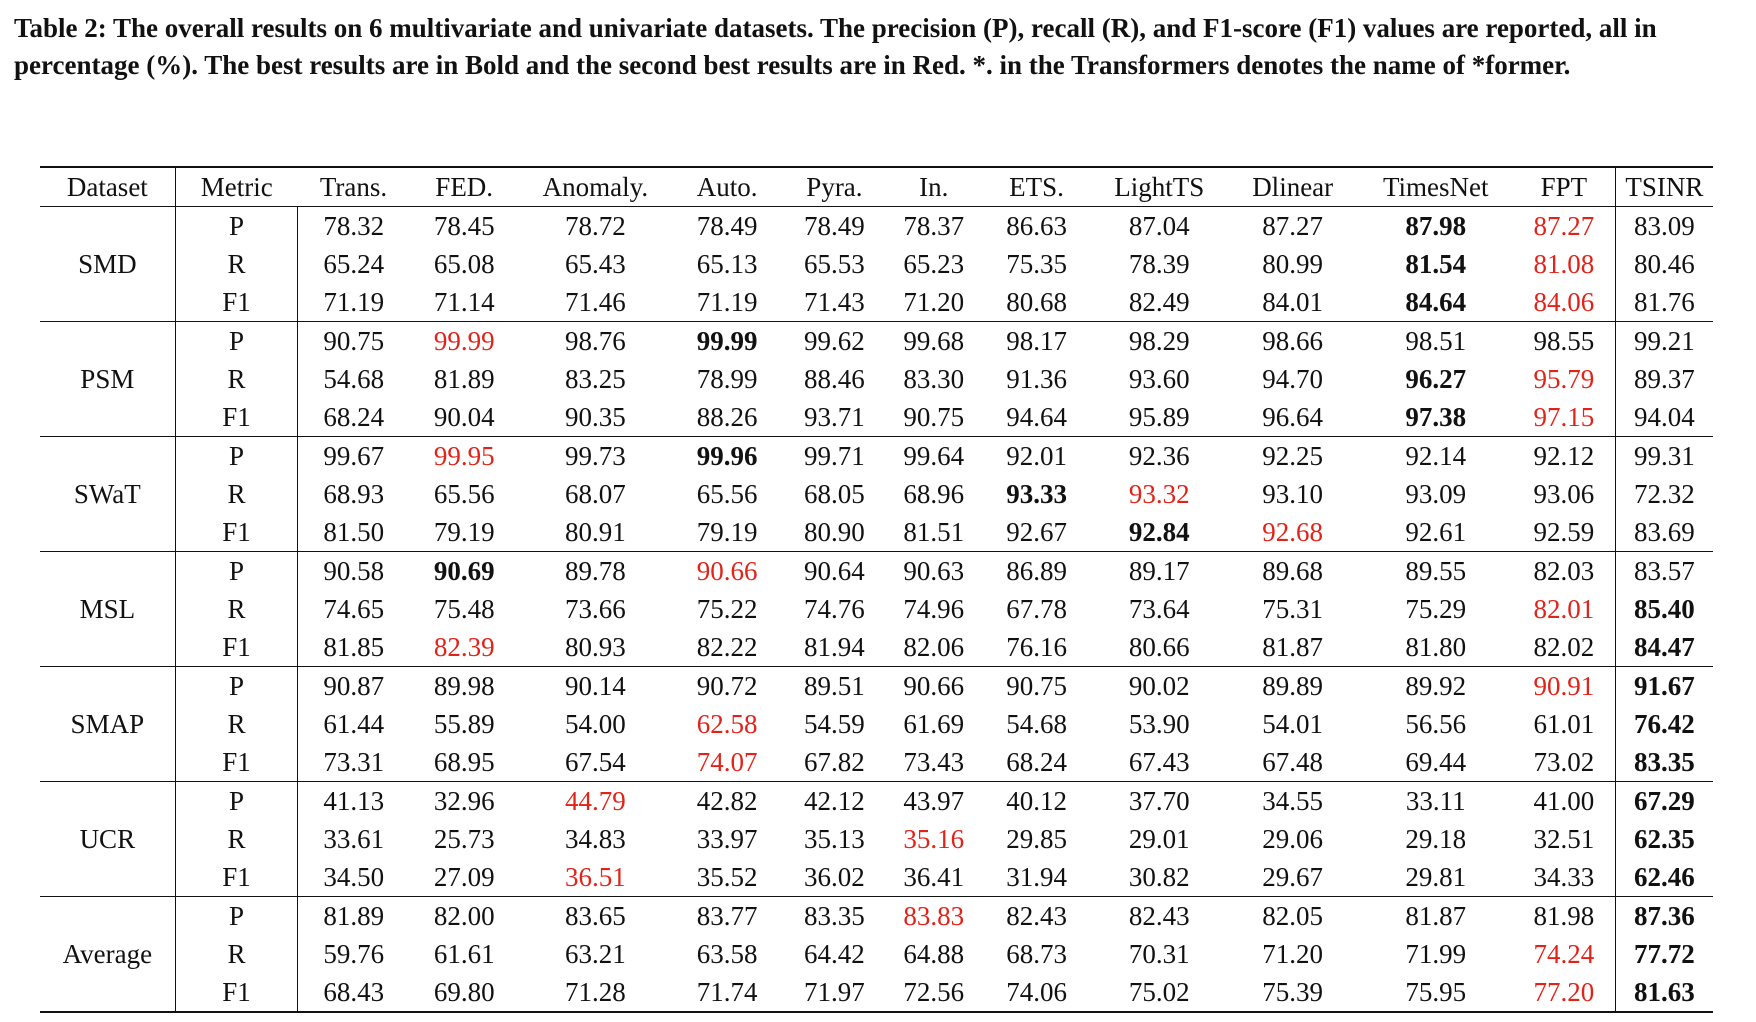  What do you see at coordinates (108, 186) in the screenshot?
I see `column-header: Dataset` at bounding box center [108, 186].